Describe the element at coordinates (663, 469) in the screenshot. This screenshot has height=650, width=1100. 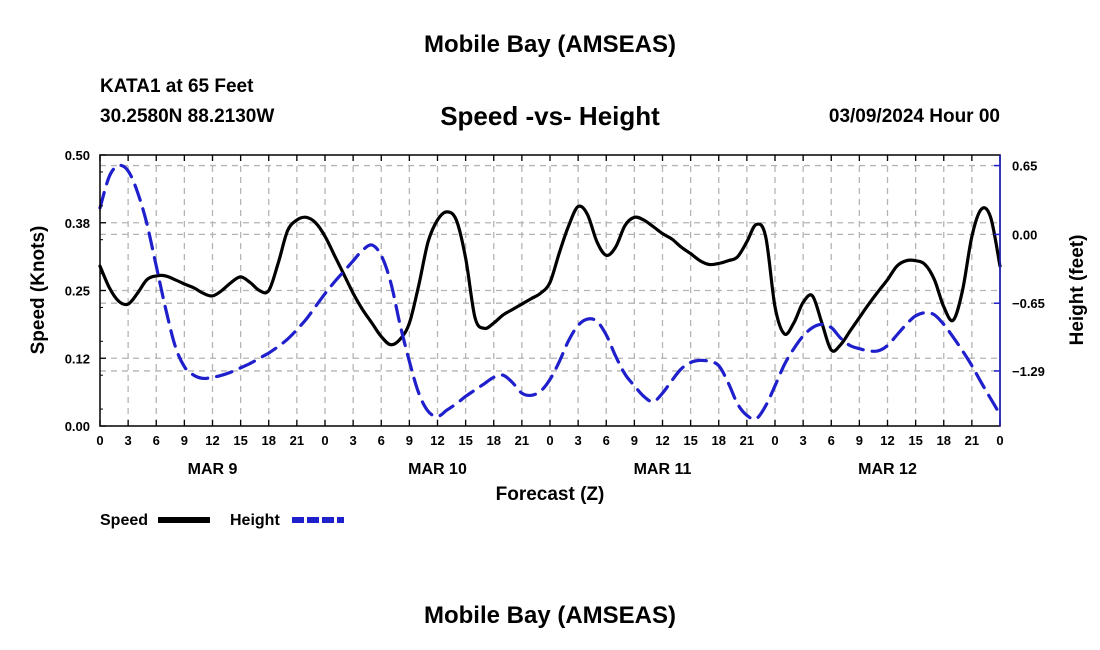
I see `day-label: MAR 11` at that location.